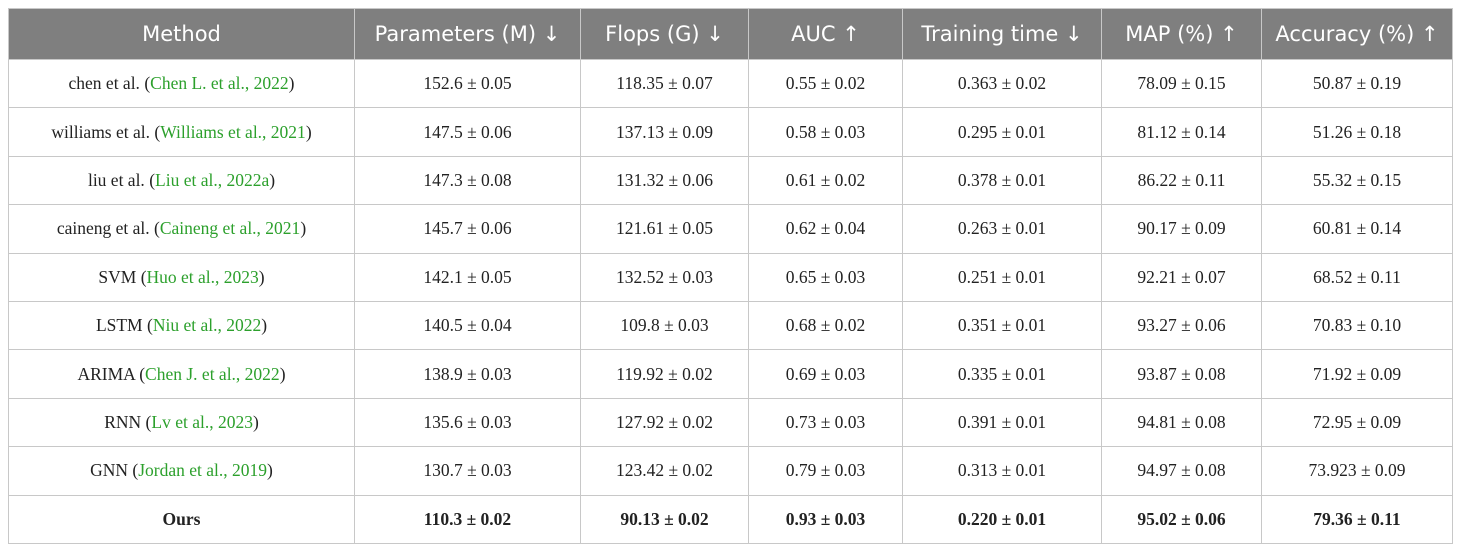 Image resolution: width=1460 pixels, height=551 pixels. What do you see at coordinates (664, 34) in the screenshot?
I see `header-cell: Flops (G) ↓` at bounding box center [664, 34].